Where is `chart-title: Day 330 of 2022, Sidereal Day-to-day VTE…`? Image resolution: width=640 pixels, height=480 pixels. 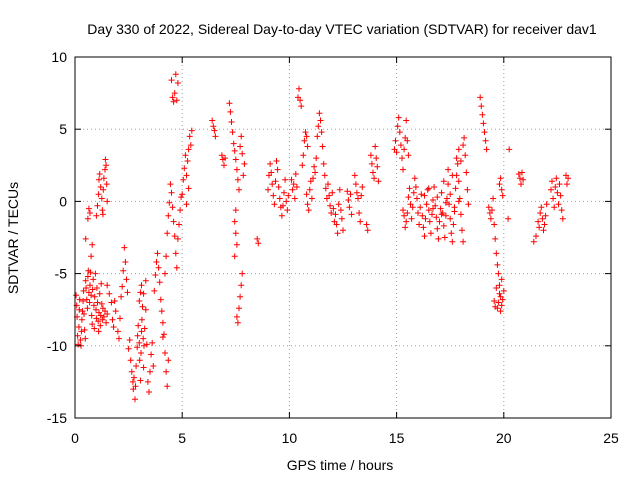 chart-title: Day 330 of 2022, Sidereal Day-to-day VTE… is located at coordinates (342, 29).